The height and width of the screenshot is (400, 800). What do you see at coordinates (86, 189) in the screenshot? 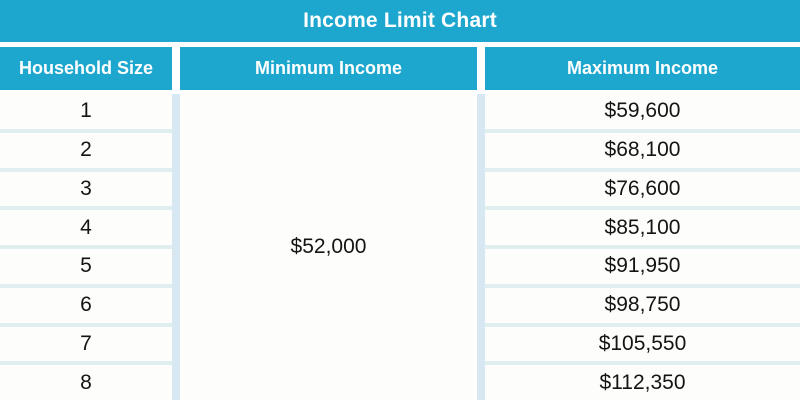
I see `household-size-cell: 3` at bounding box center [86, 189].